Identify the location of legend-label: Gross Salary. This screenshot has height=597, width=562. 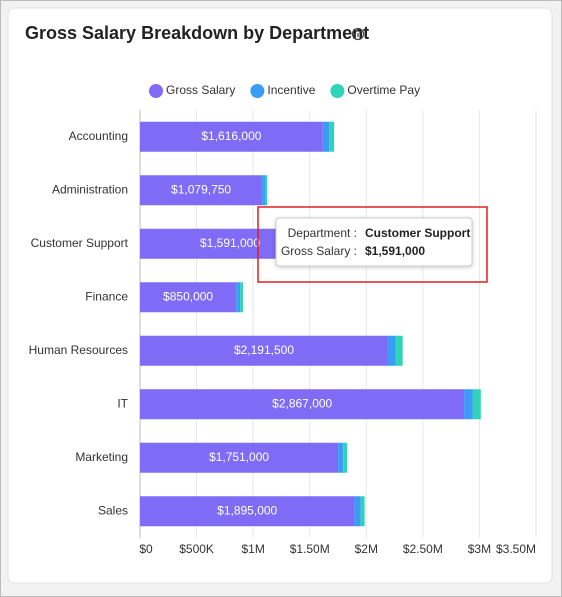
(200, 90).